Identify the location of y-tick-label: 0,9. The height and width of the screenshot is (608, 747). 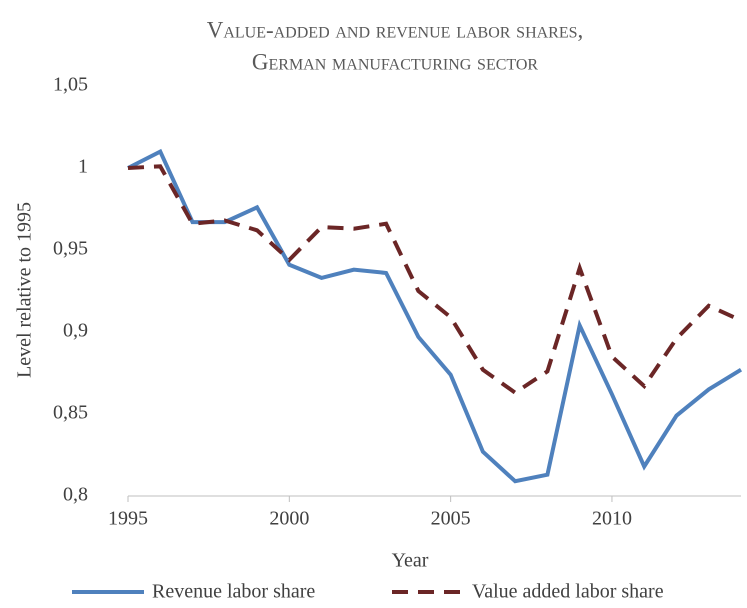
(75, 331).